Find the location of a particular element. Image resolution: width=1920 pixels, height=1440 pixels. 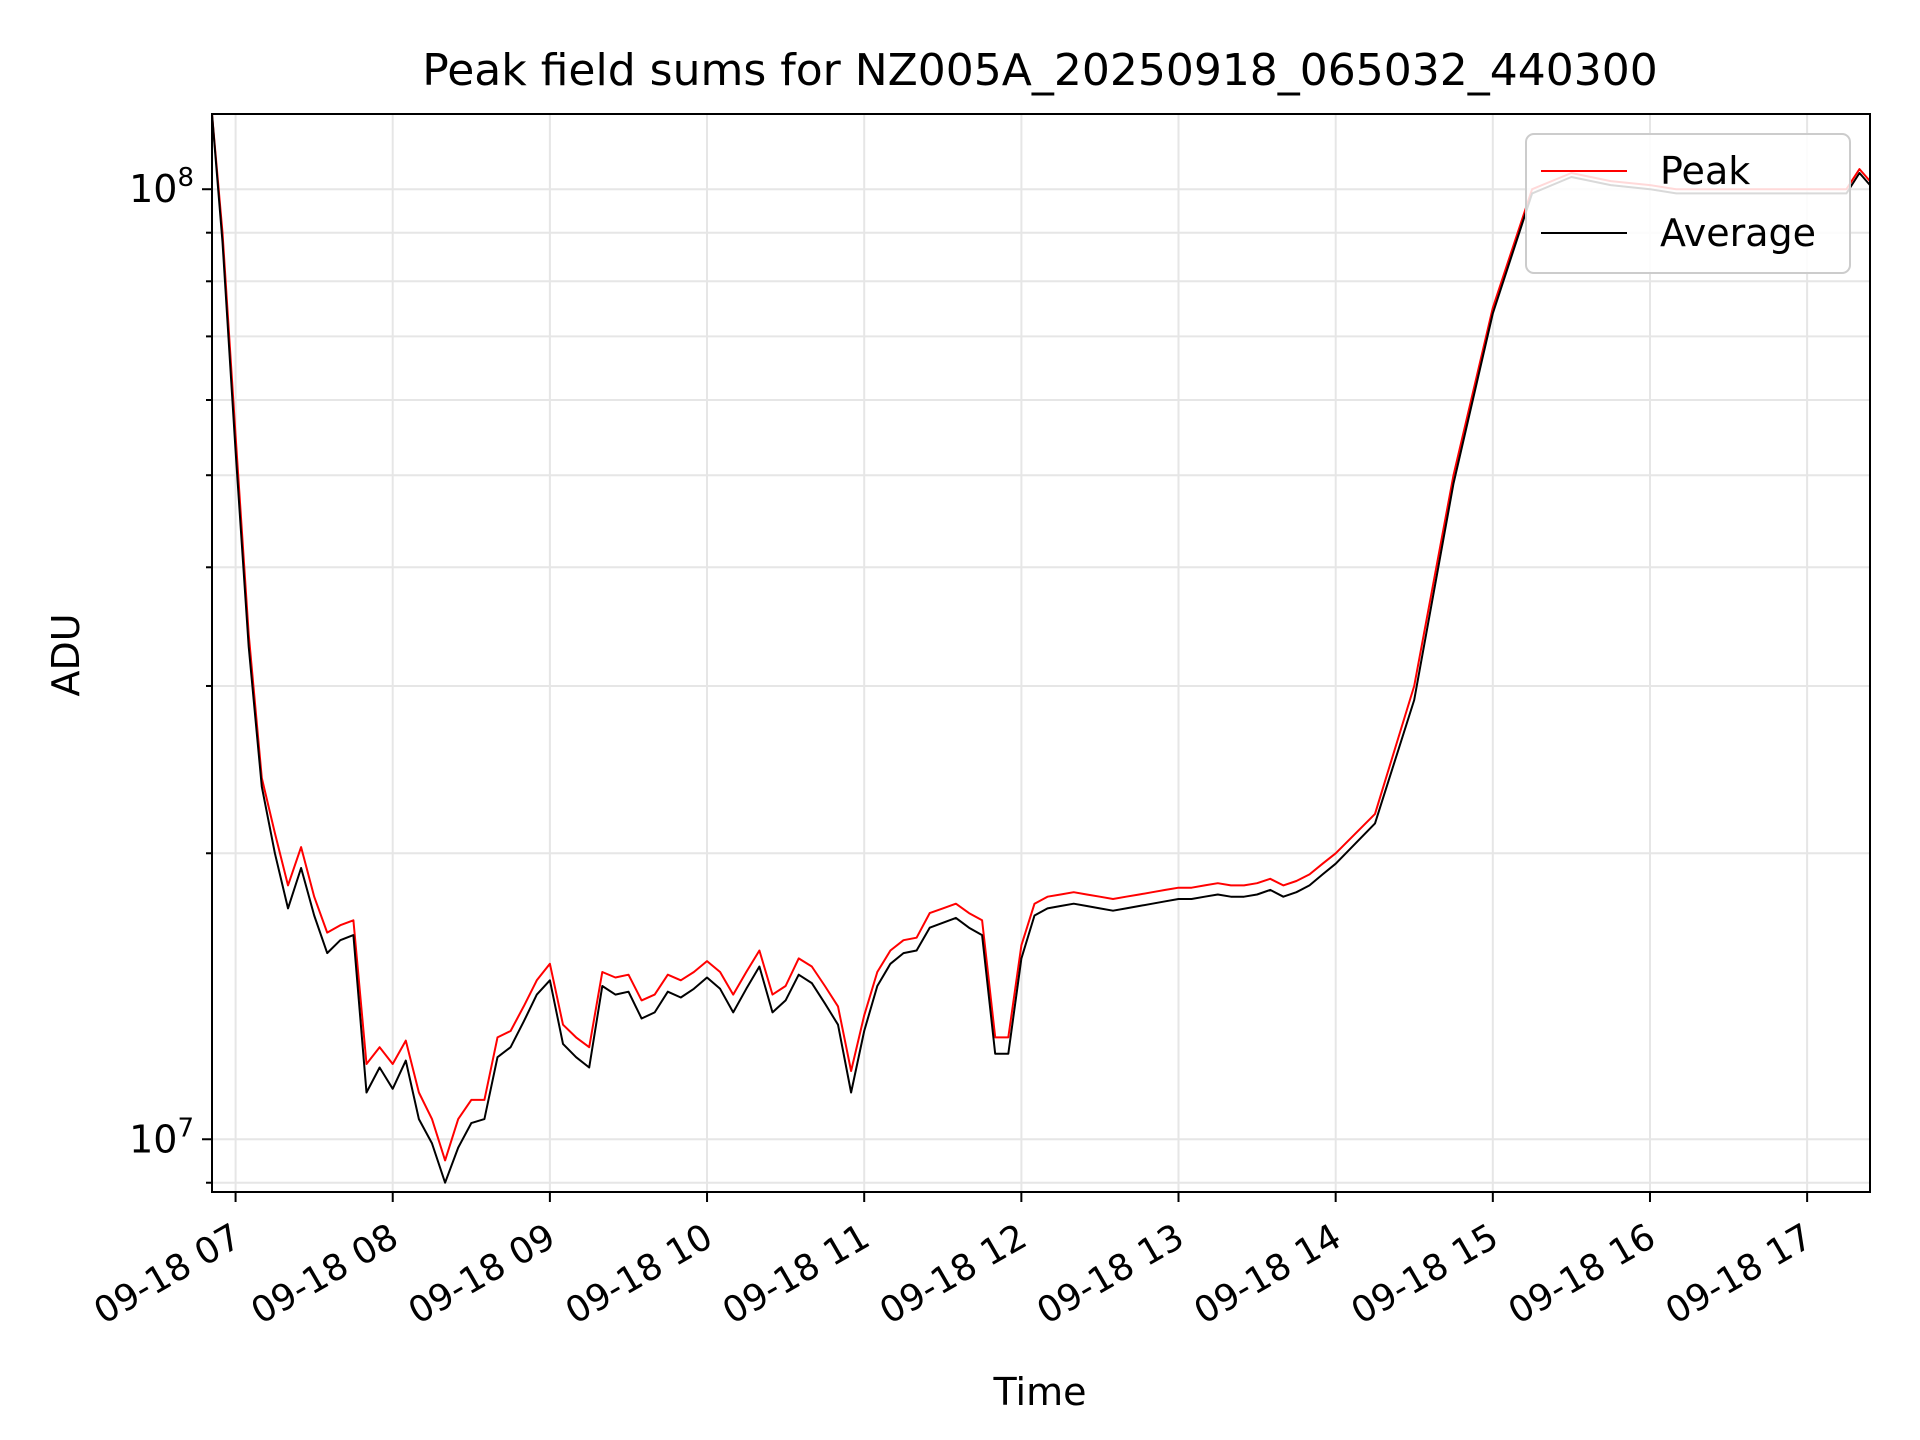

legend-label-average: Average is located at coordinates (1738, 233).